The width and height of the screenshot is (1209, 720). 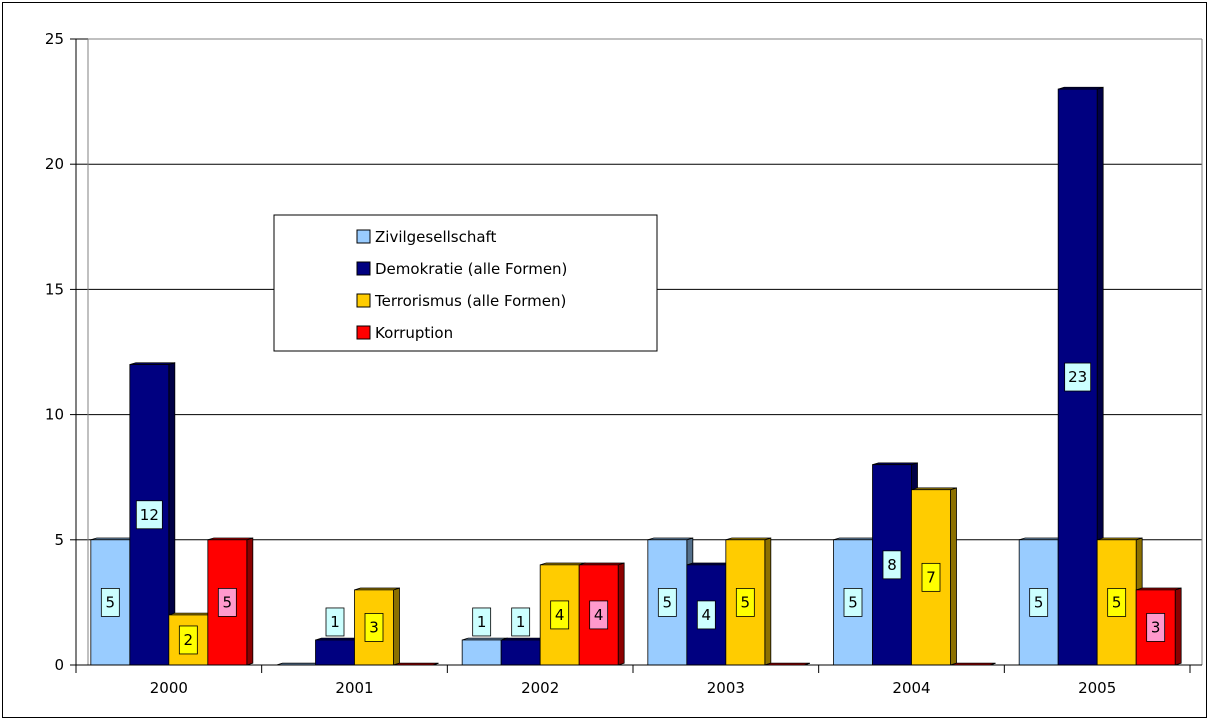 I want to click on x-tick-label-2003: 2003, so click(x=726, y=688).